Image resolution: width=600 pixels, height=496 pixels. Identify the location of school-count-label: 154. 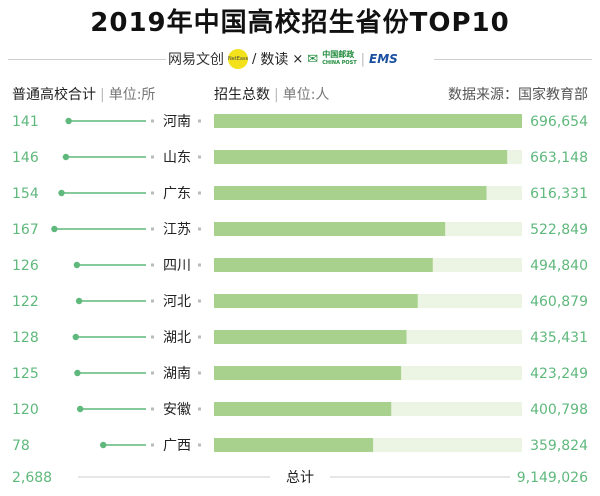
(25, 194).